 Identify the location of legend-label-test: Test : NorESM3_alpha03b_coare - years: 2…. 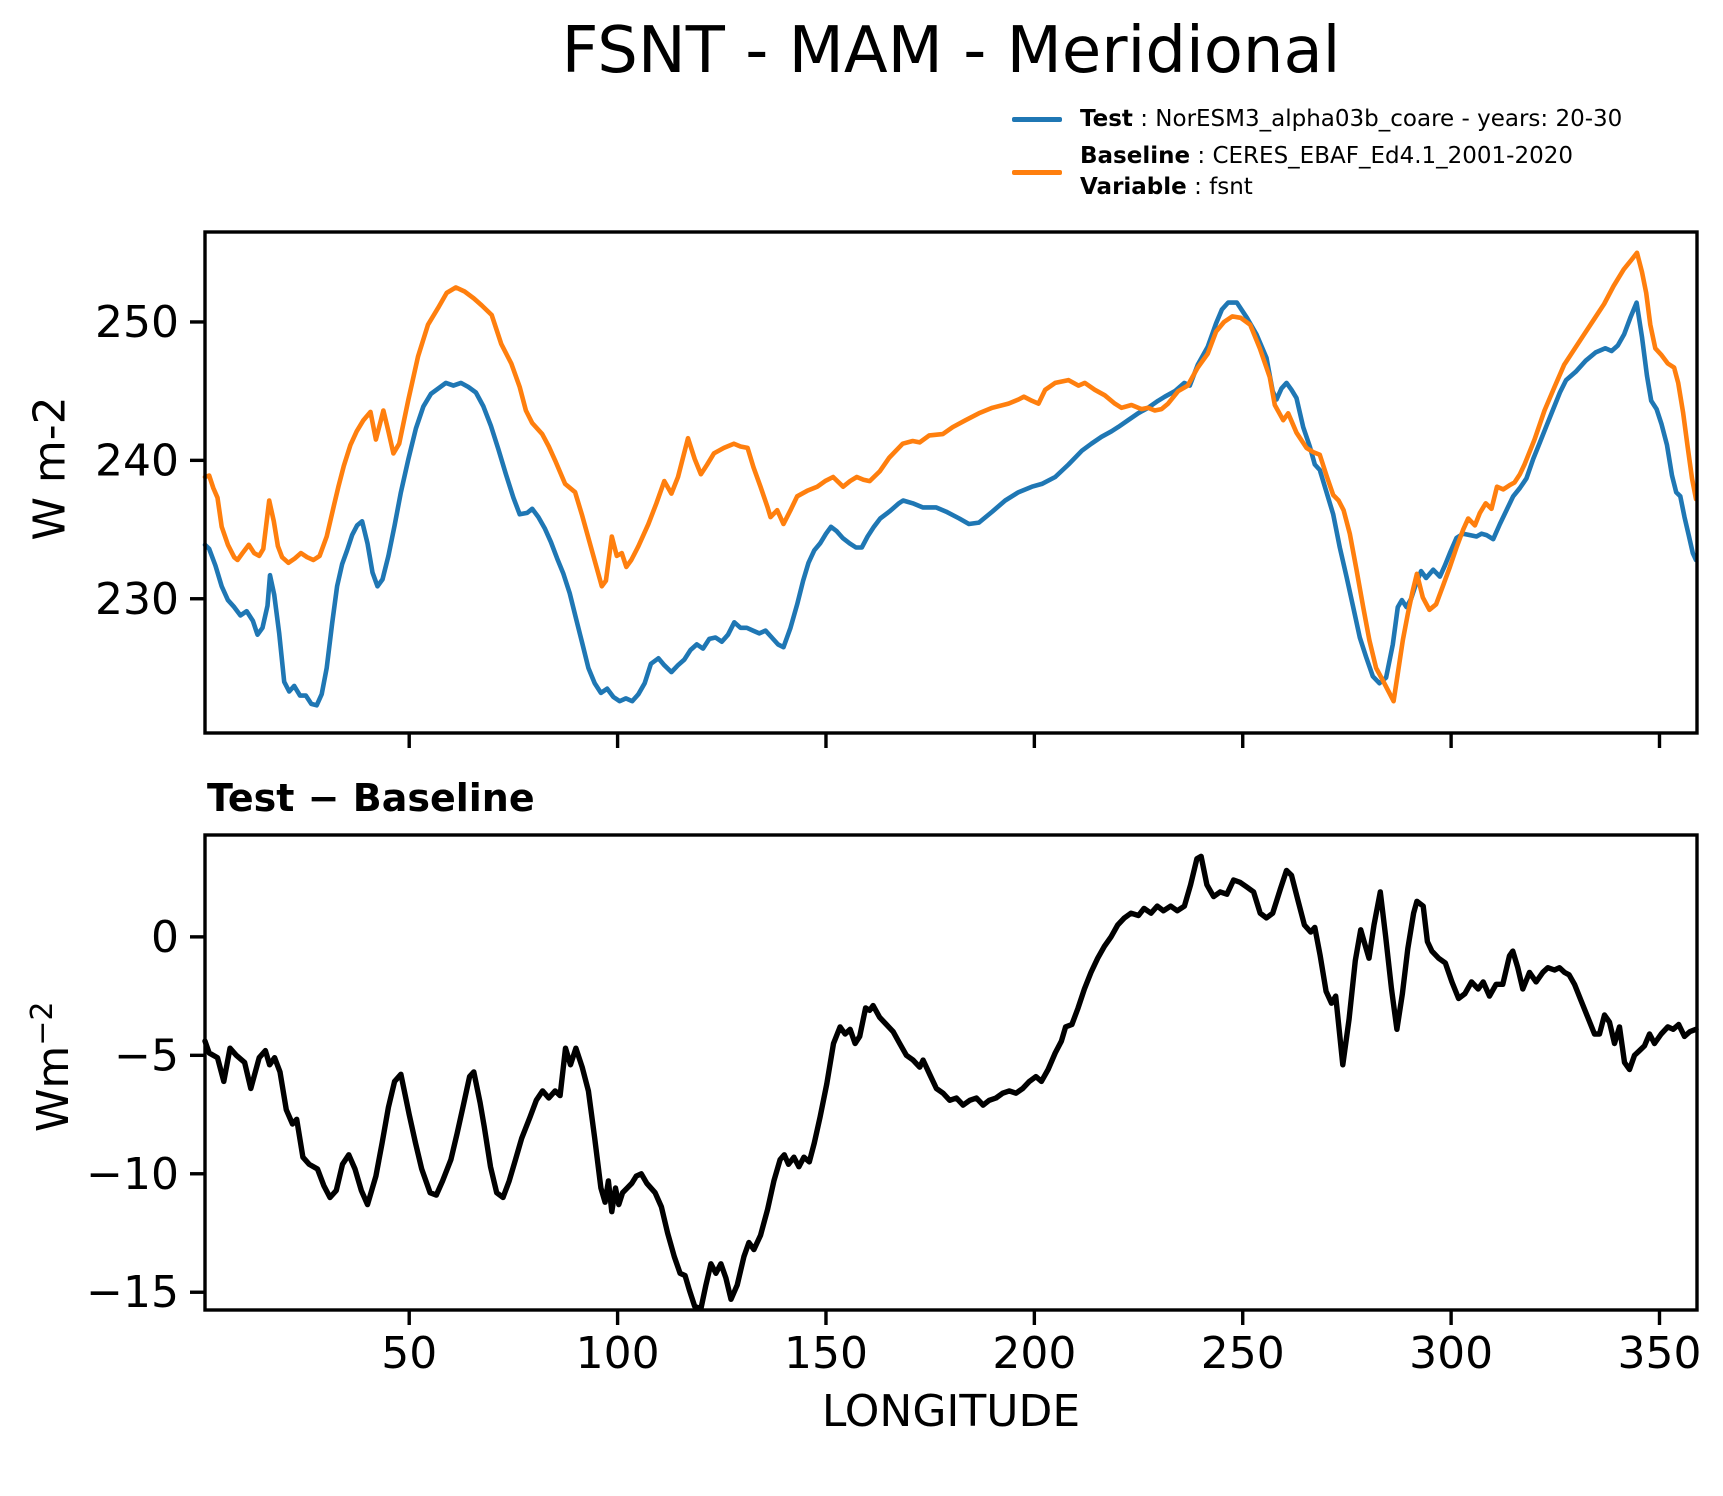
(1351, 119).